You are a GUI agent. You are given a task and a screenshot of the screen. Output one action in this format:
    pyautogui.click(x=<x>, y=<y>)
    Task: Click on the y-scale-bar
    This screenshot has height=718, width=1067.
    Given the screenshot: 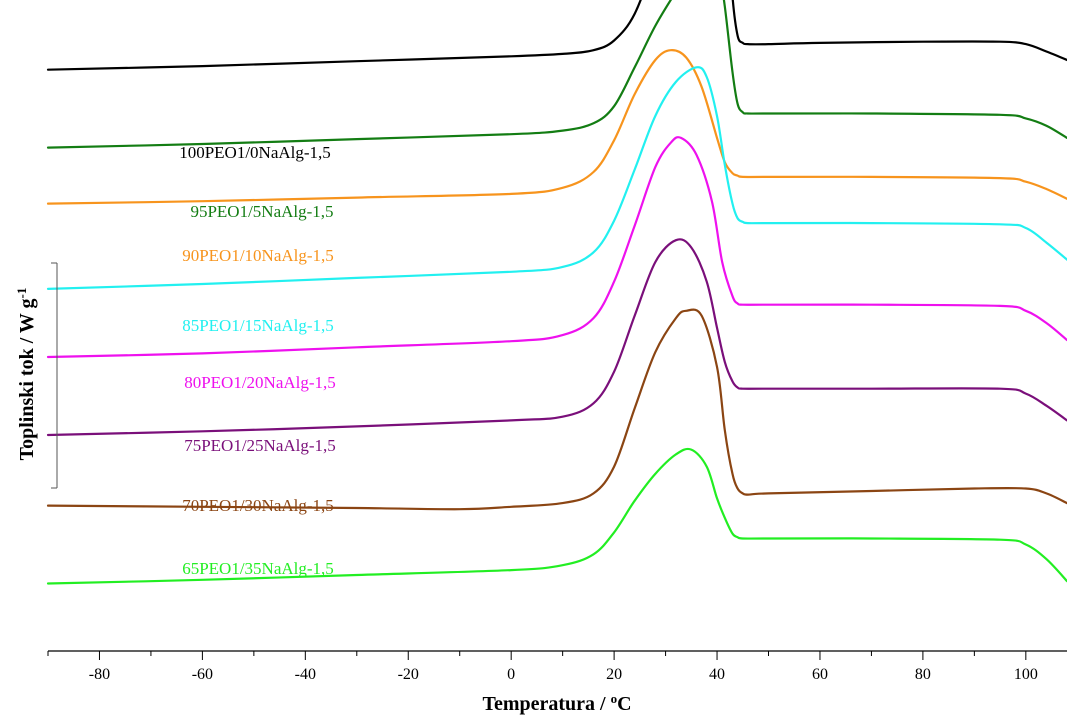 What is the action you would take?
    pyautogui.click(x=54, y=375)
    